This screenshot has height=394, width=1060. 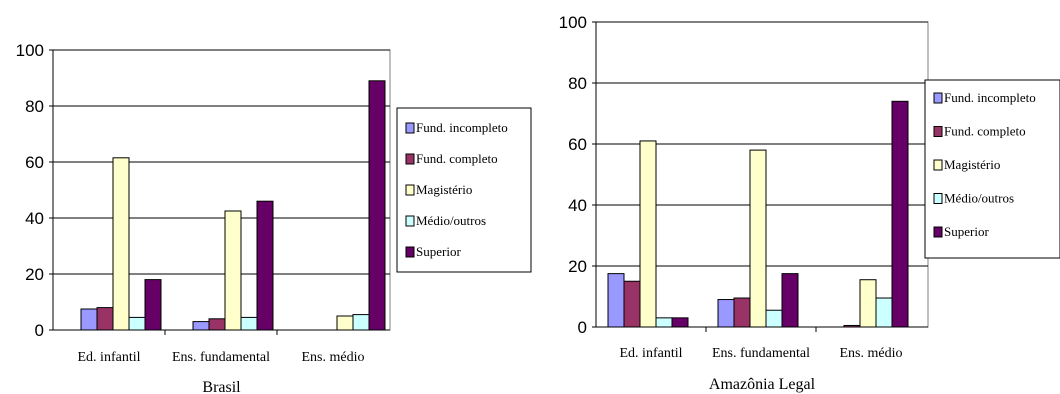 I want to click on x-axis-label: Amazônia Legal, so click(x=762, y=384).